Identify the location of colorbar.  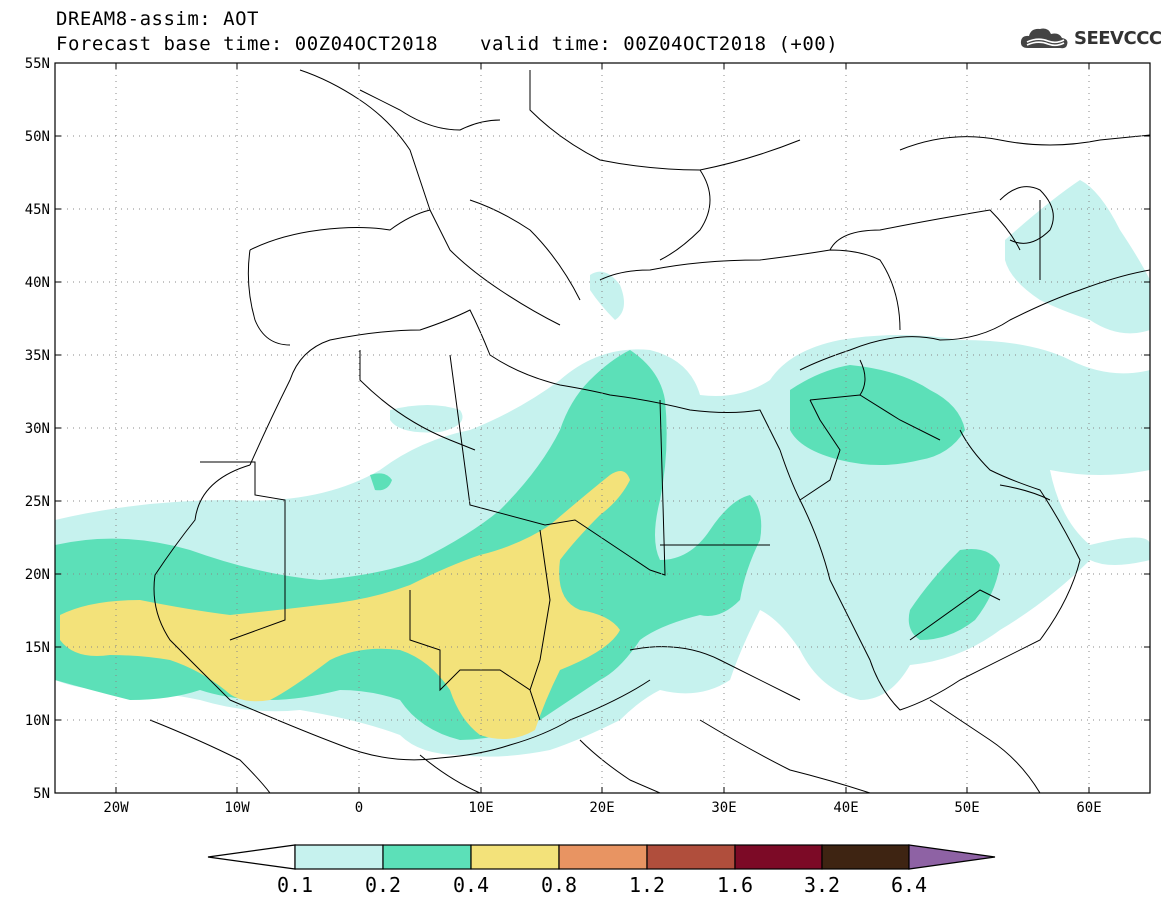
(601, 857).